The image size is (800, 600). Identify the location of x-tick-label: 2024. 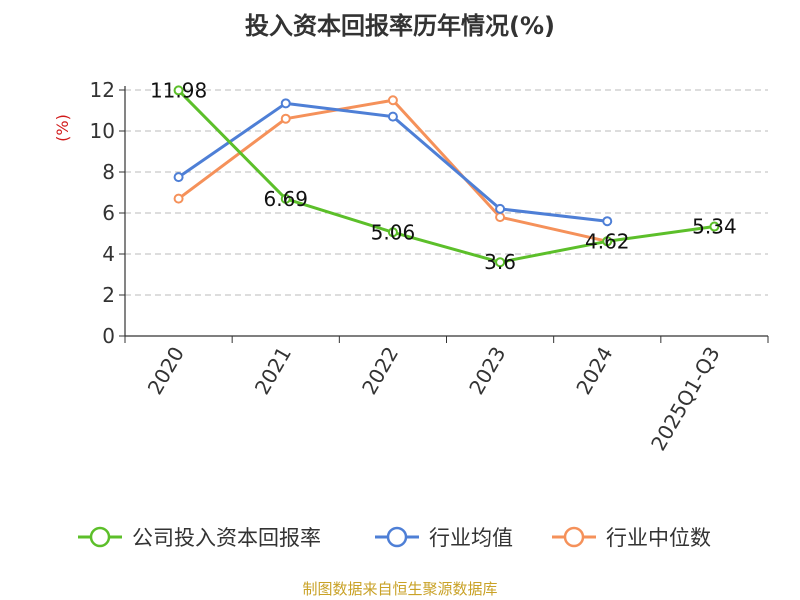
(594, 371).